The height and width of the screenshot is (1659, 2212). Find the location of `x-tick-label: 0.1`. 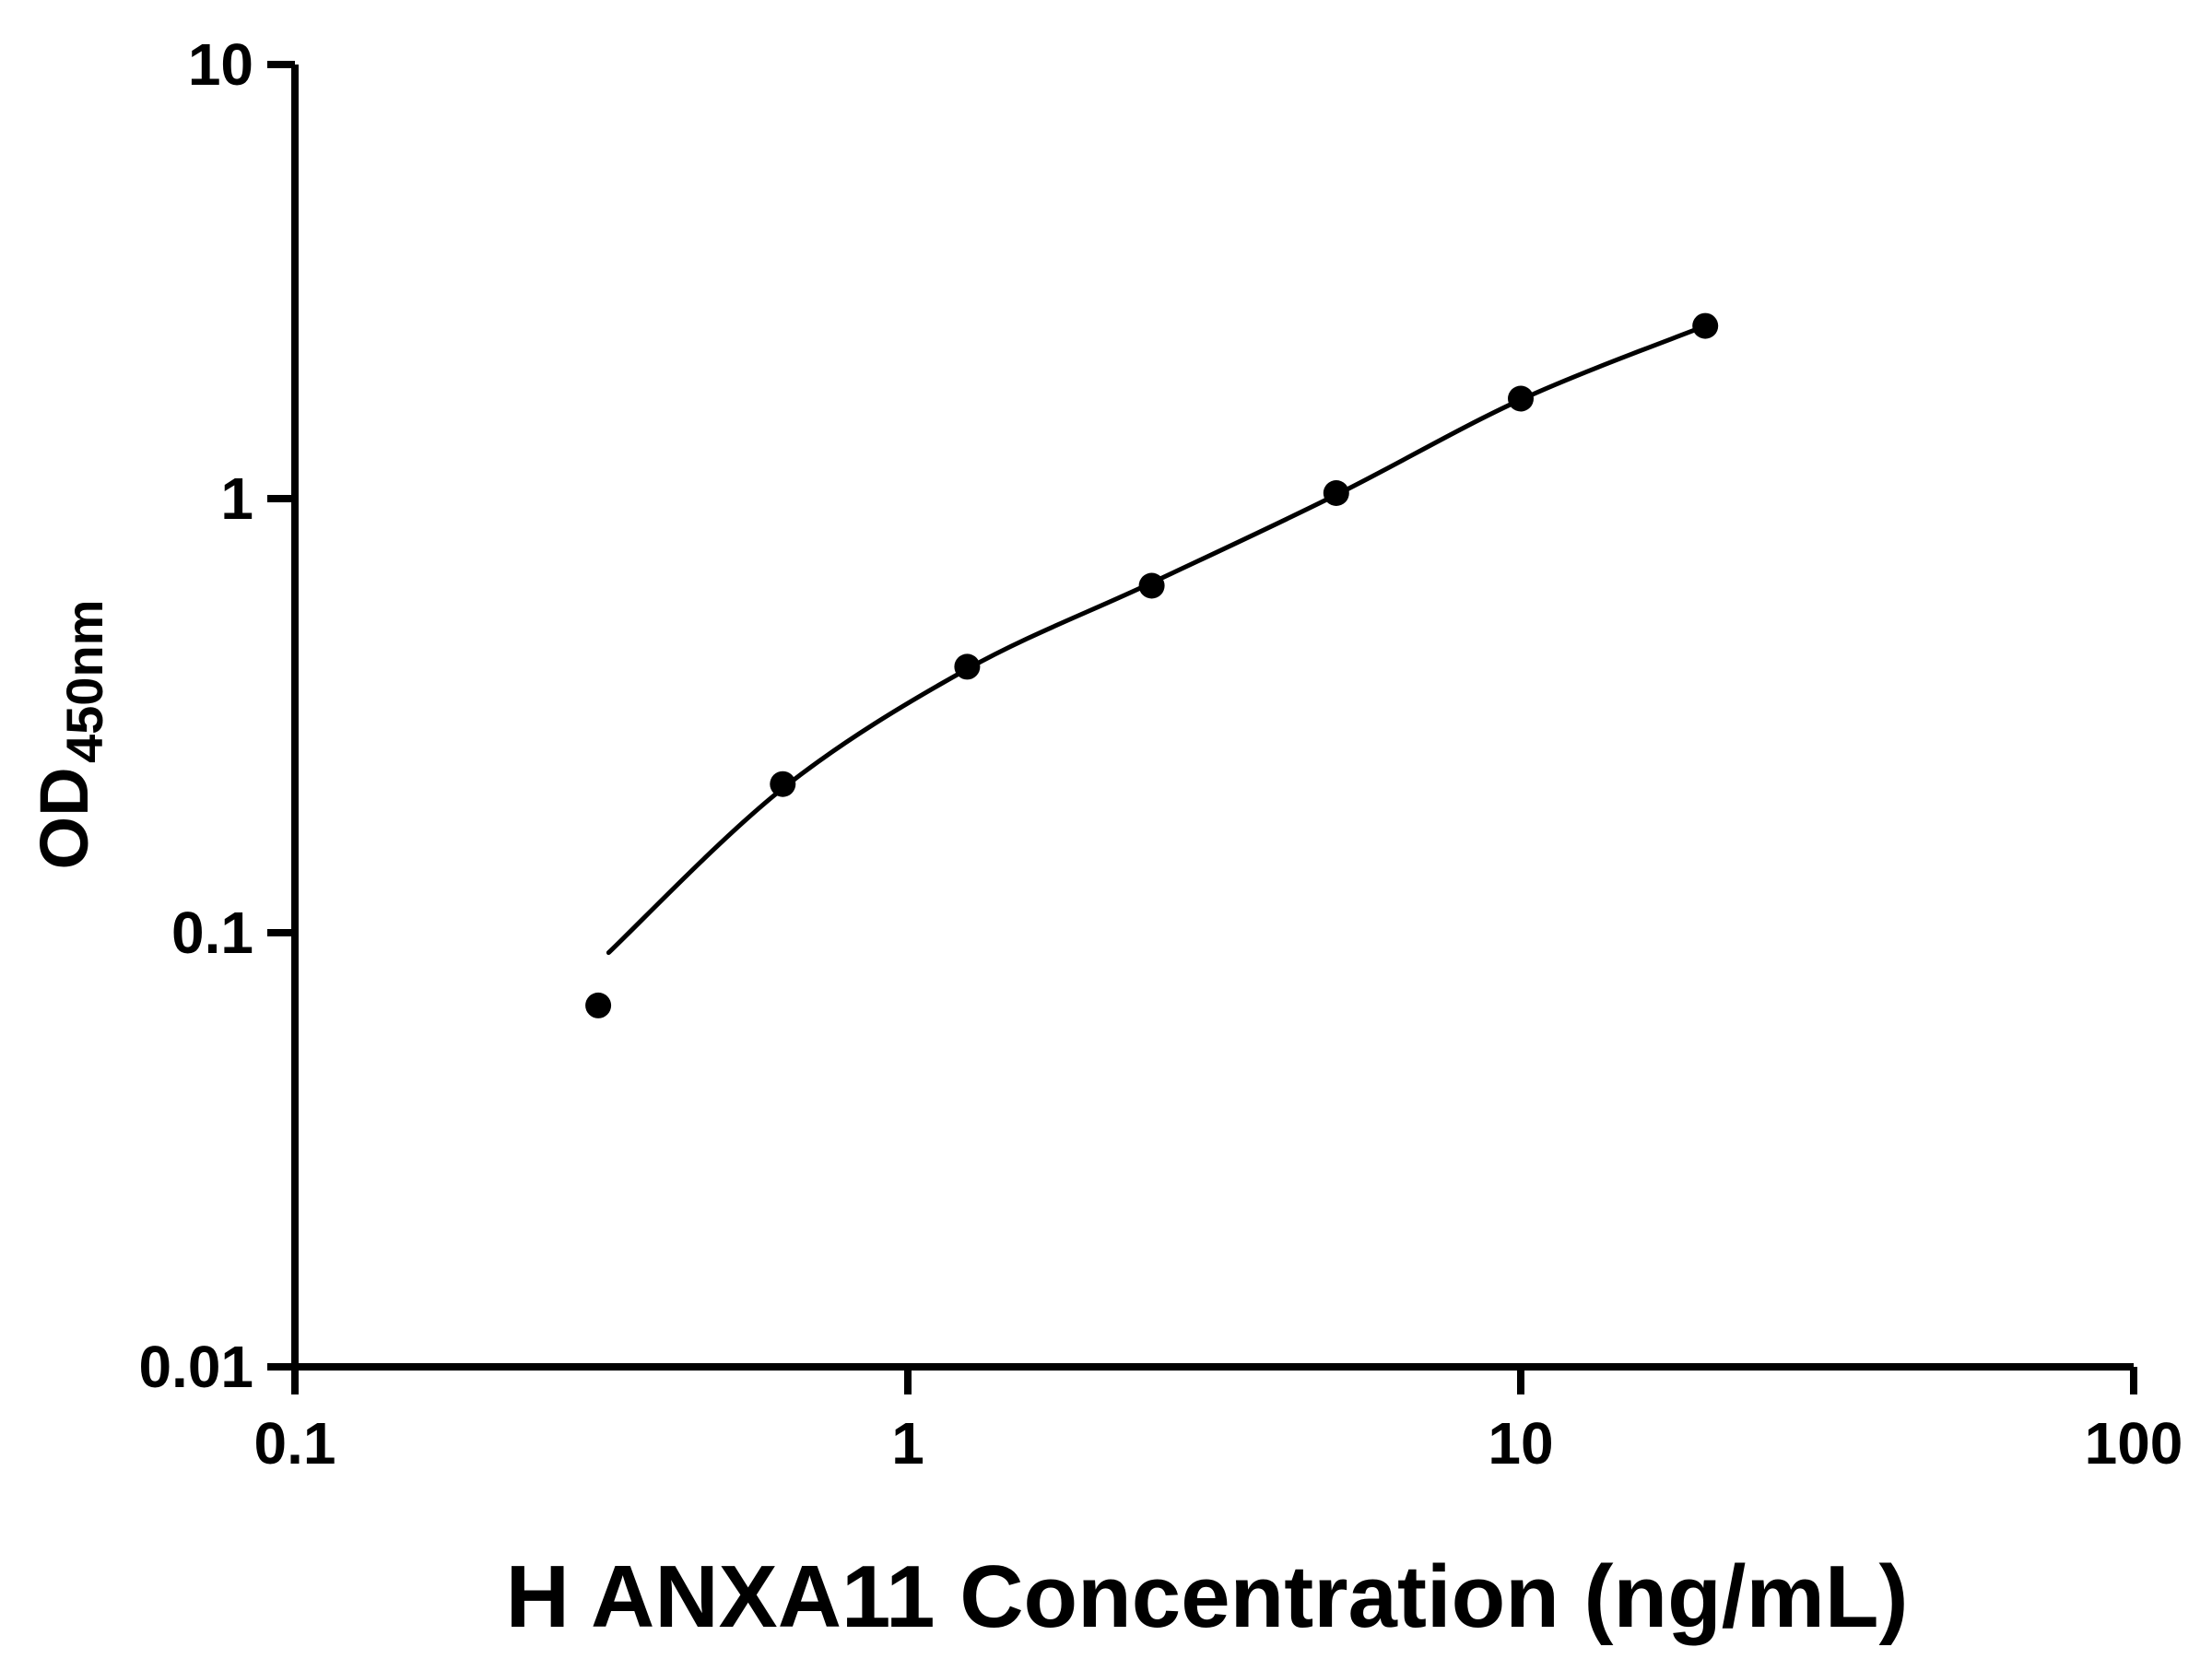

x-tick-label: 0.1 is located at coordinates (295, 1443).